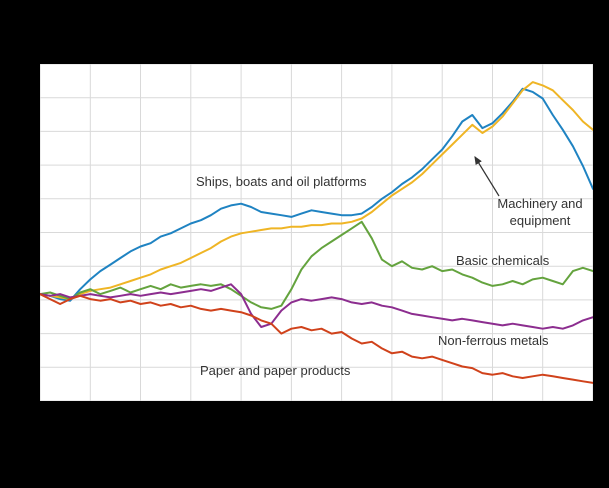  Describe the element at coordinates (540, 203) in the screenshot. I see `series-label-machinery-line1: Machinery and` at that location.